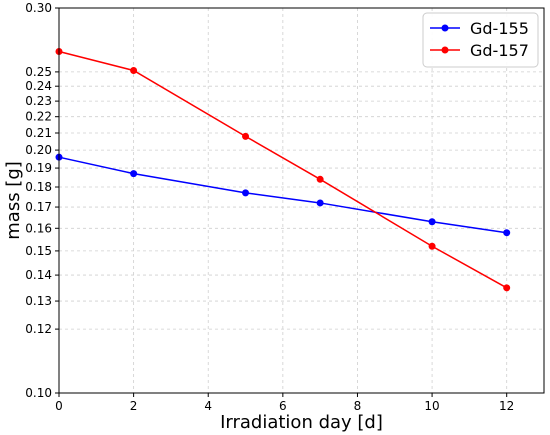 The height and width of the screenshot is (435, 550). What do you see at coordinates (38, 150) in the screenshot?
I see `y-tick-label: 0.20` at bounding box center [38, 150].